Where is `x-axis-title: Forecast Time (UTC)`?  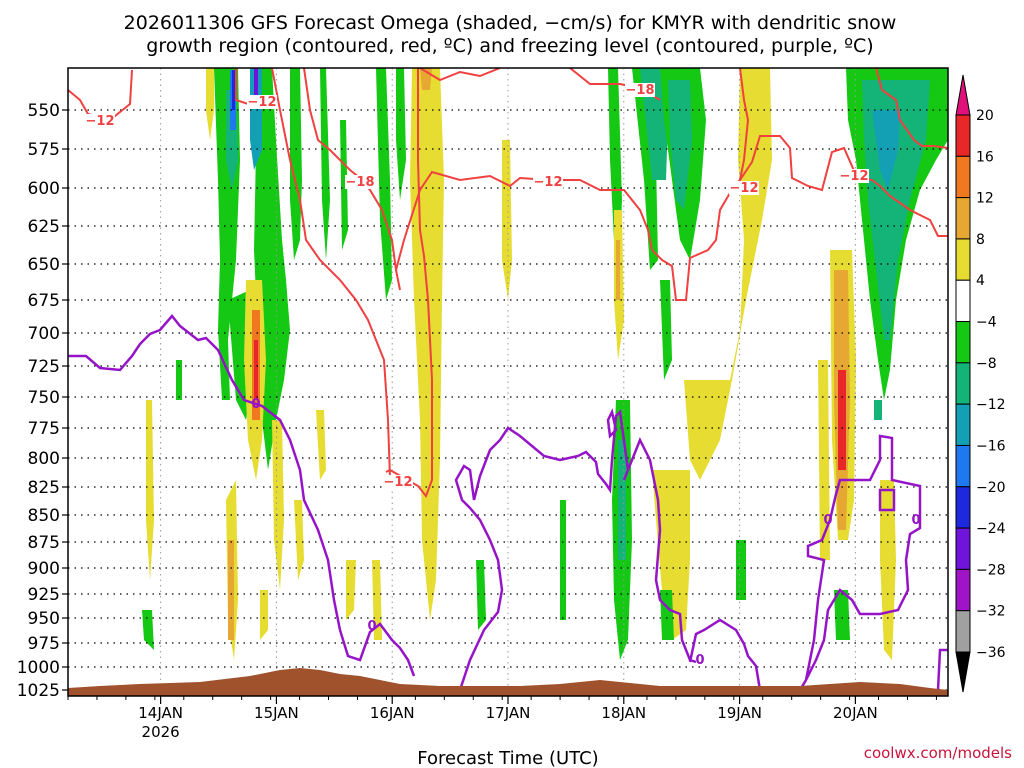
x-axis-title: Forecast Time (UTC) is located at coordinates (507, 758).